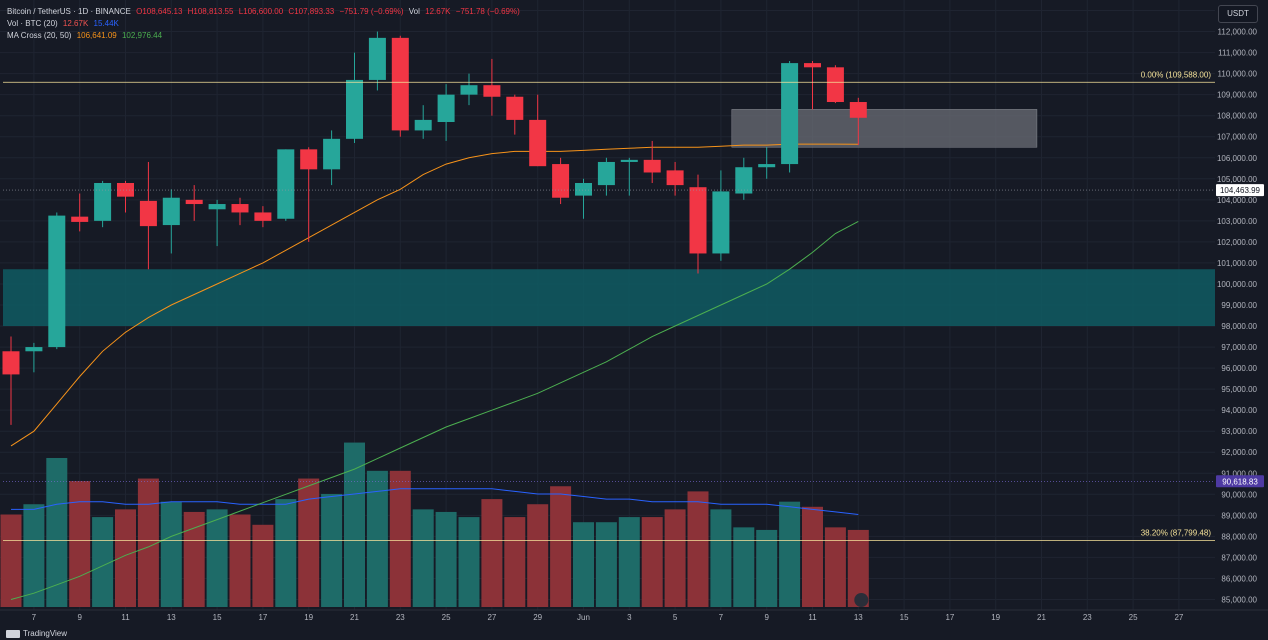 The height and width of the screenshot is (640, 1268). Describe the element at coordinates (675, 617) in the screenshot. I see `time-tick-label: 5` at that location.